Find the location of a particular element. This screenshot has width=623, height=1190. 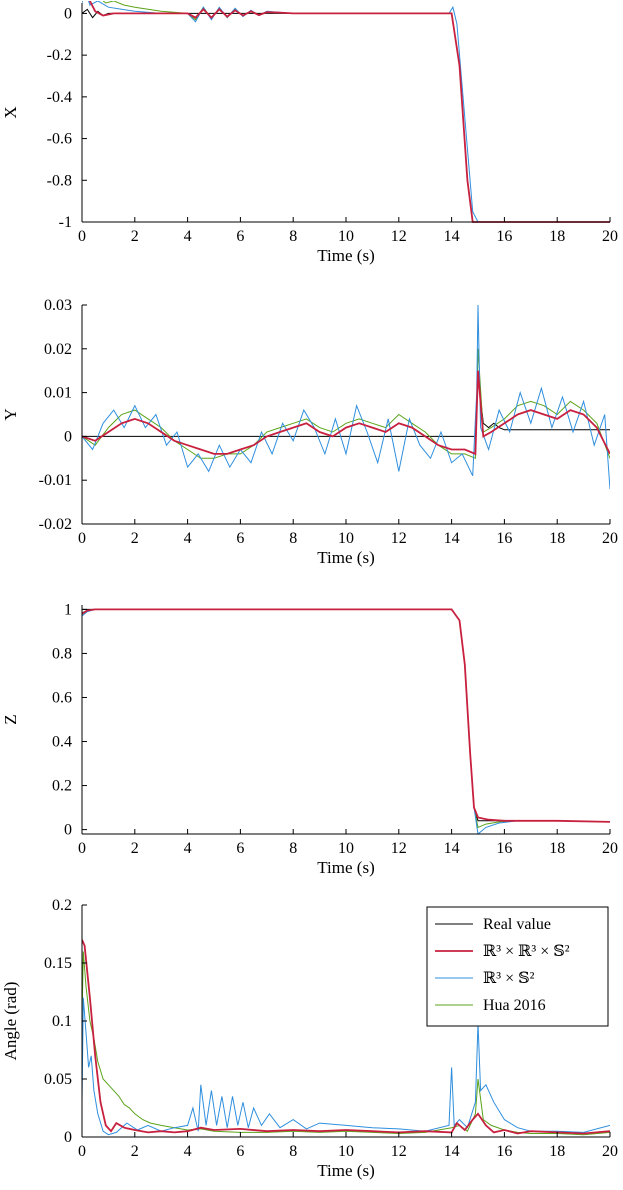

legend-label-r3r3s2: ℝ³ × ℝ³ × 𝕊² is located at coordinates (526, 951).